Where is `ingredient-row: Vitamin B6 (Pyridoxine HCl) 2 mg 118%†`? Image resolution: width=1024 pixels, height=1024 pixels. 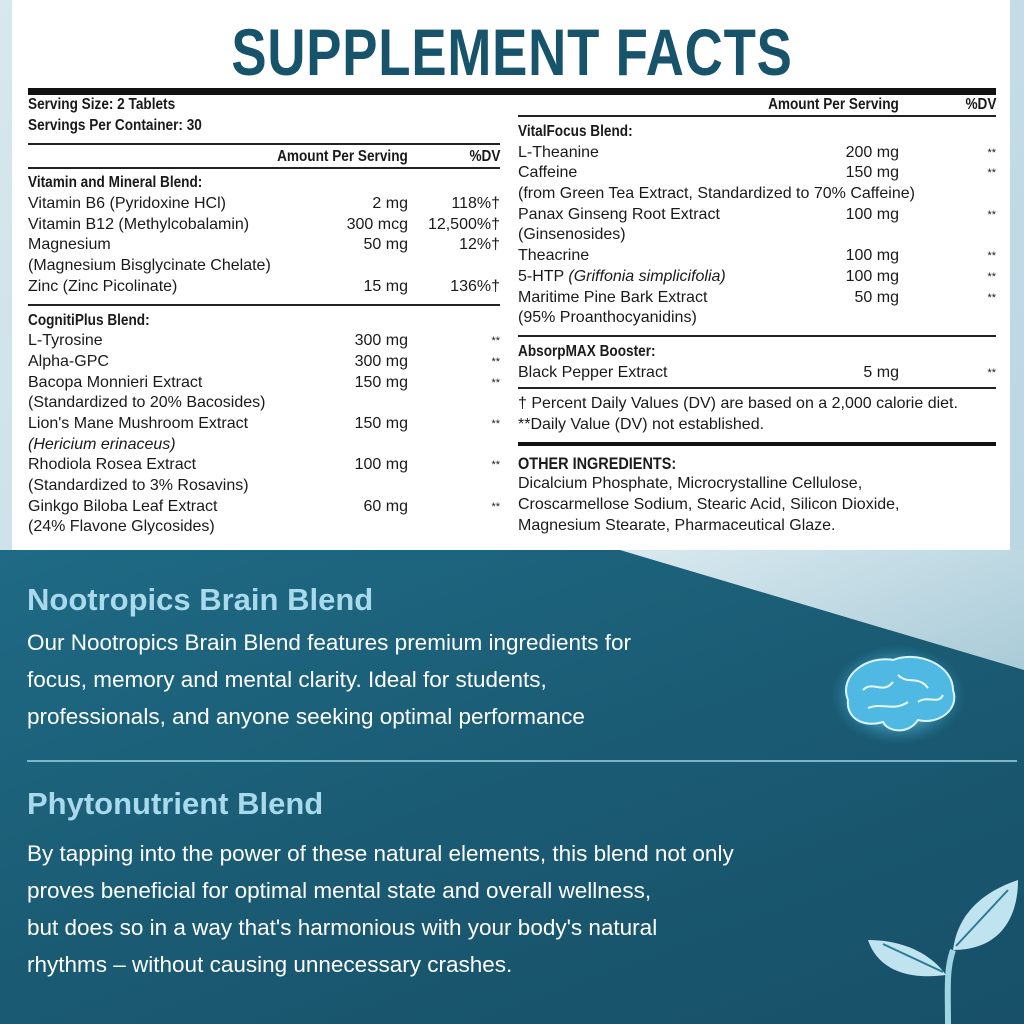
ingredient-row: Vitamin B6 (Pyridoxine HCl) 2 mg 118%† is located at coordinates (264, 204).